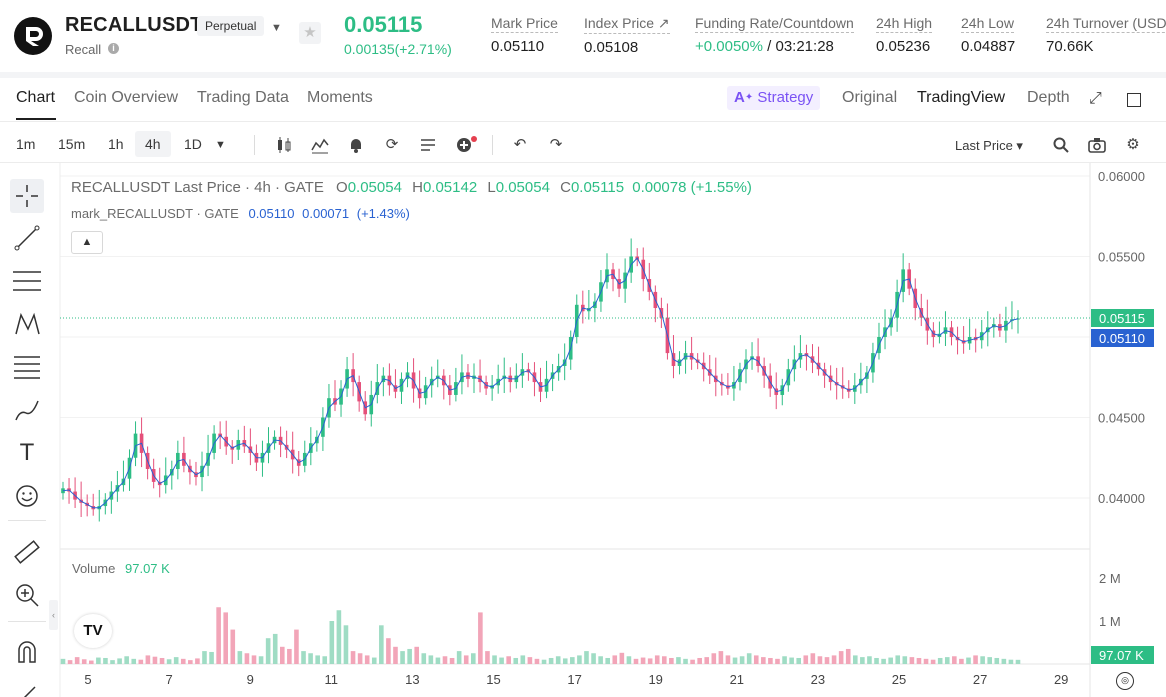 The width and height of the screenshot is (1166, 697). What do you see at coordinates (116, 144) in the screenshot?
I see `timeframe-1h: 1h` at bounding box center [116, 144].